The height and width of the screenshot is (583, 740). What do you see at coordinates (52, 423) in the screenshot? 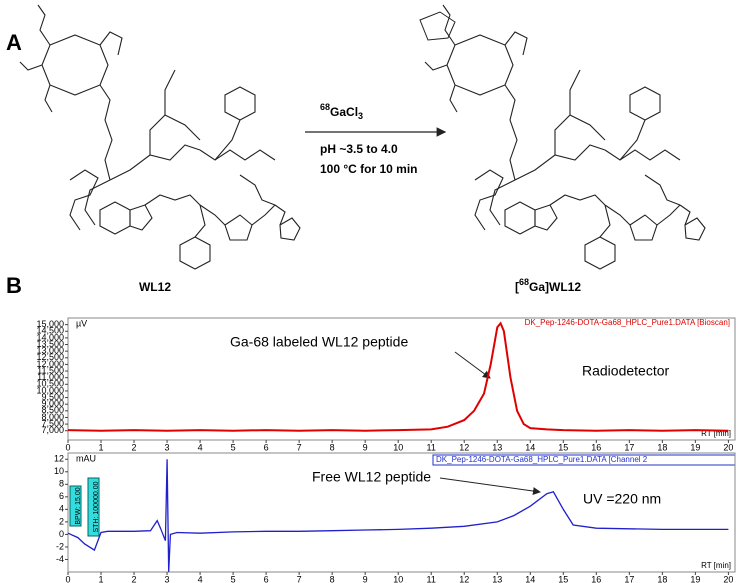
I see `y-tick-label: 7,500` at bounding box center [52, 423].